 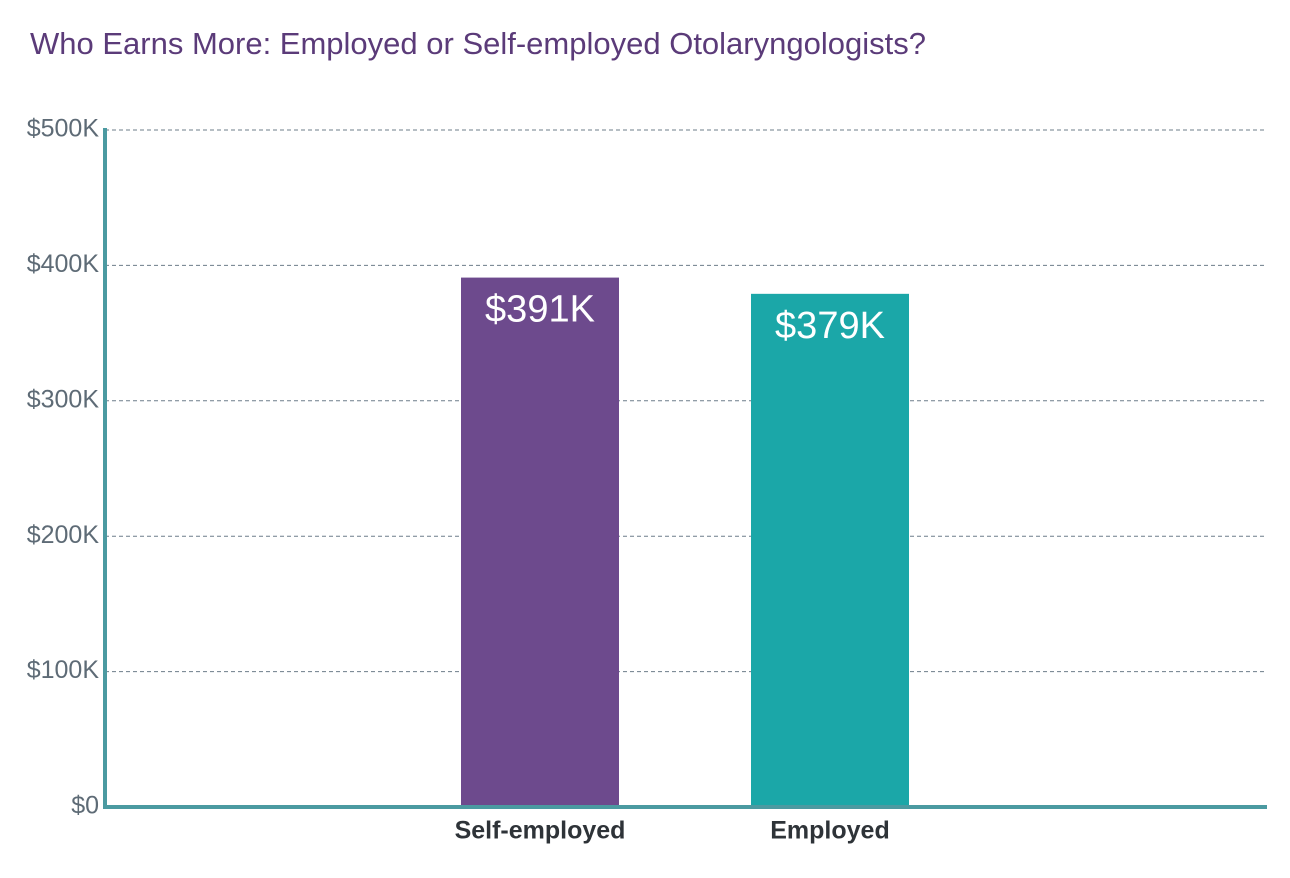 I want to click on x-tick-label: Employed, so click(x=829, y=831).